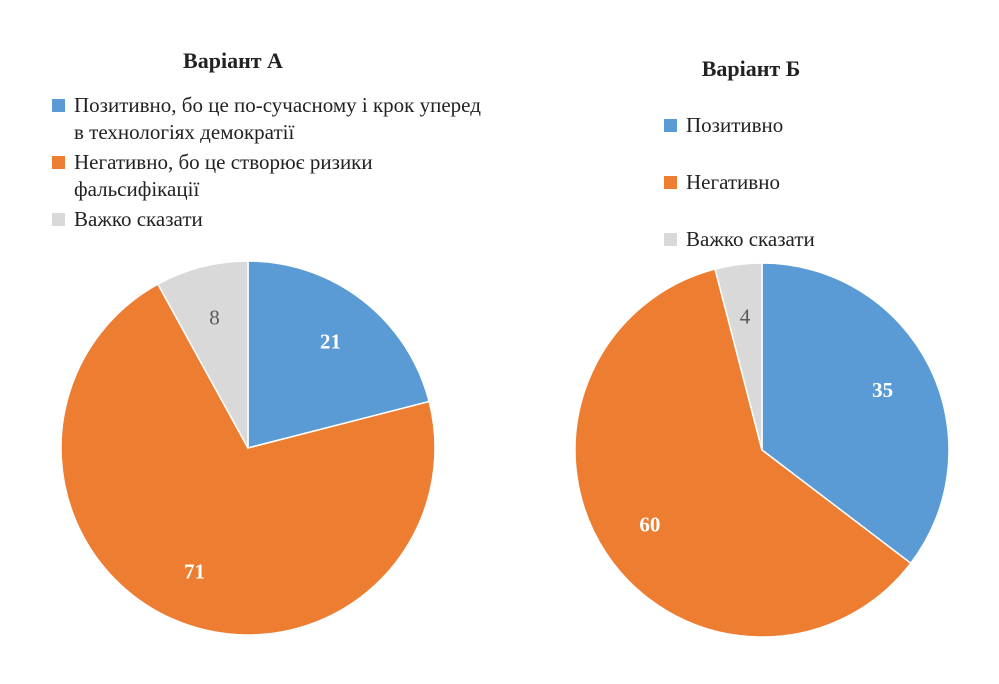 The width and height of the screenshot is (999, 684). Describe the element at coordinates (233, 60) in the screenshot. I see `chart-title: Варіант А` at that location.